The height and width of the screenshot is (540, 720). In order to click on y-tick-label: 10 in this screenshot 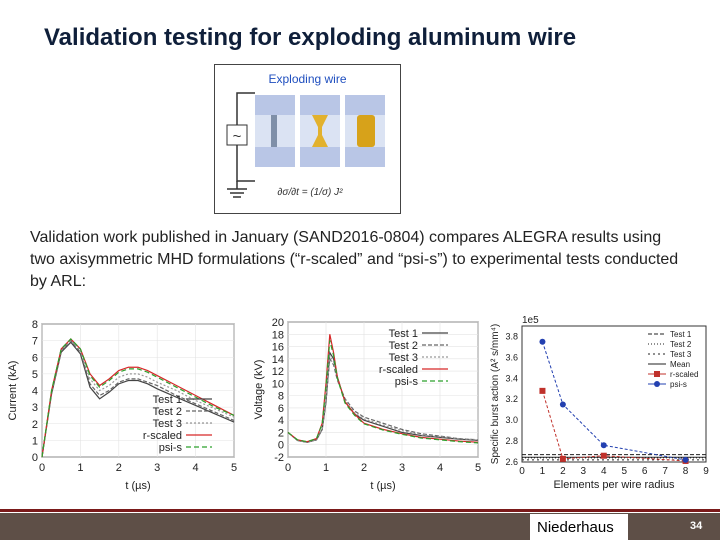, I will do `click(278, 384)`.